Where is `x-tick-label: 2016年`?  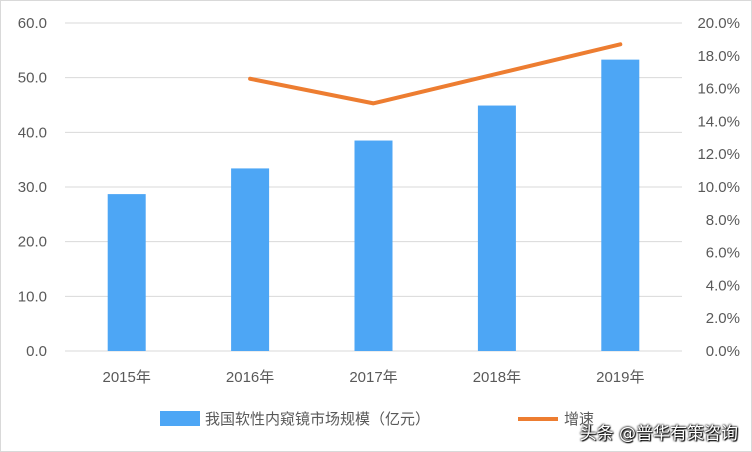 x-tick-label: 2016年 is located at coordinates (250, 377).